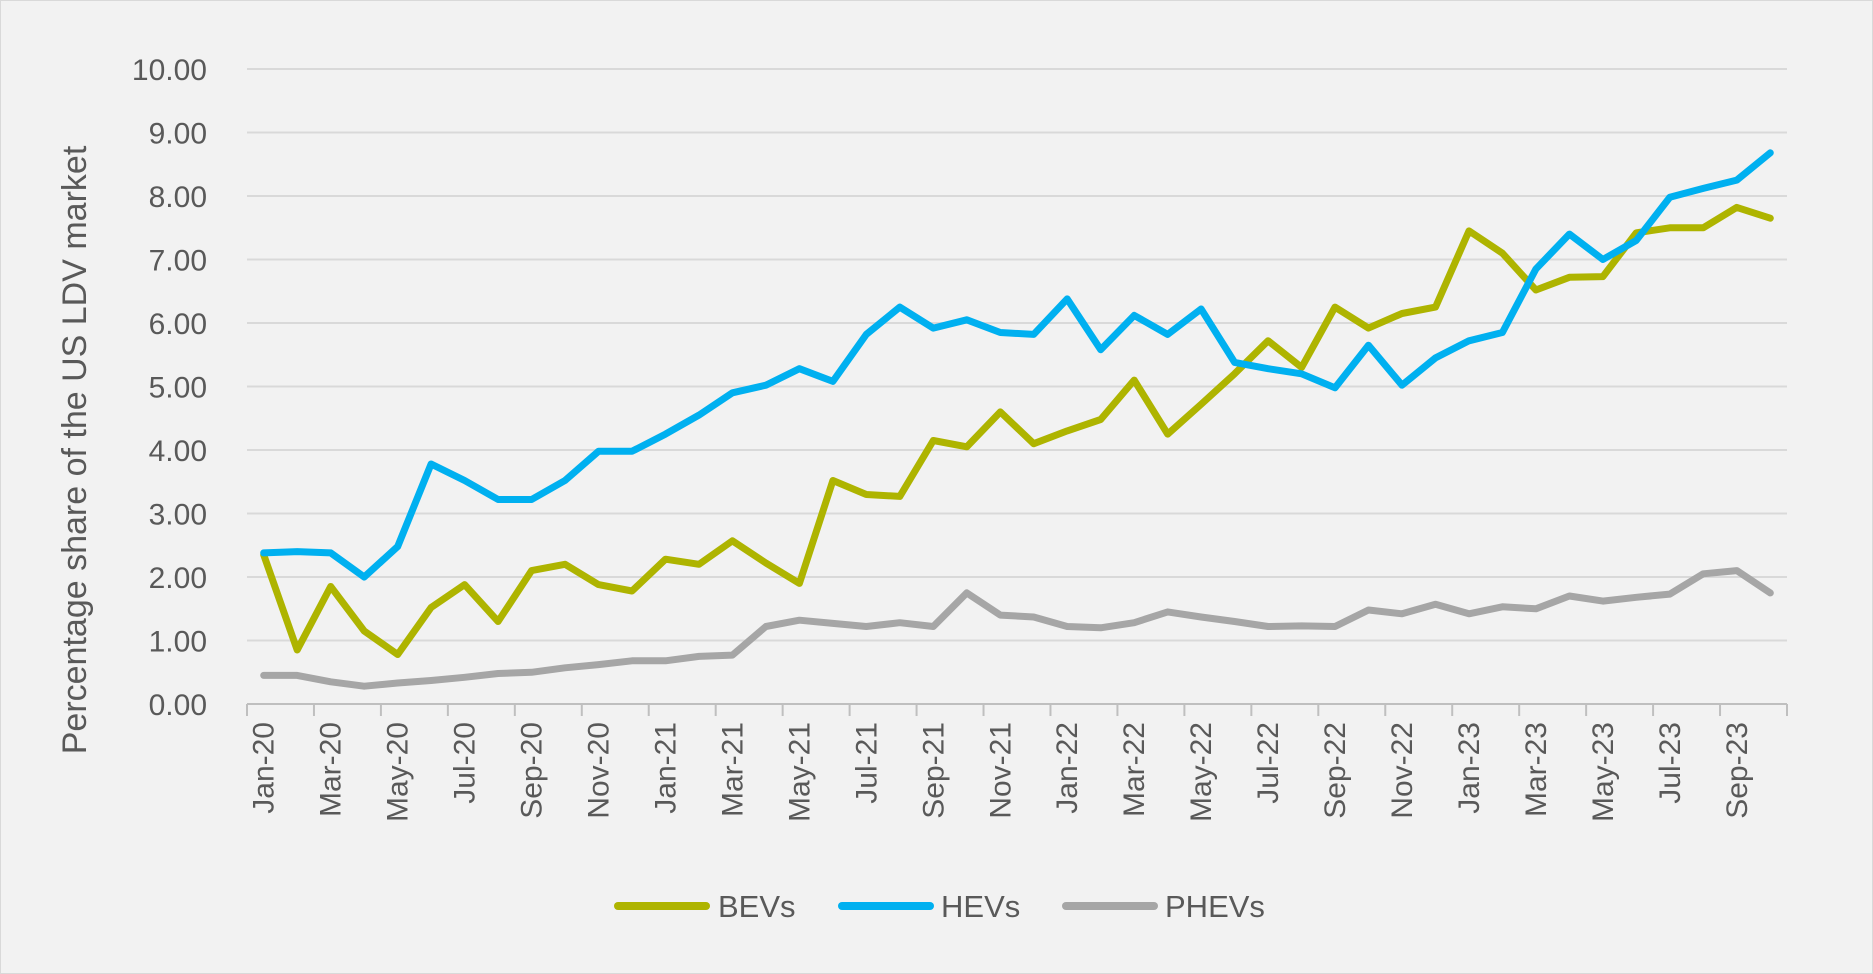 This screenshot has height=974, width=1873. What do you see at coordinates (398, 772) in the screenshot?
I see `x-tick-label: May-20` at bounding box center [398, 772].